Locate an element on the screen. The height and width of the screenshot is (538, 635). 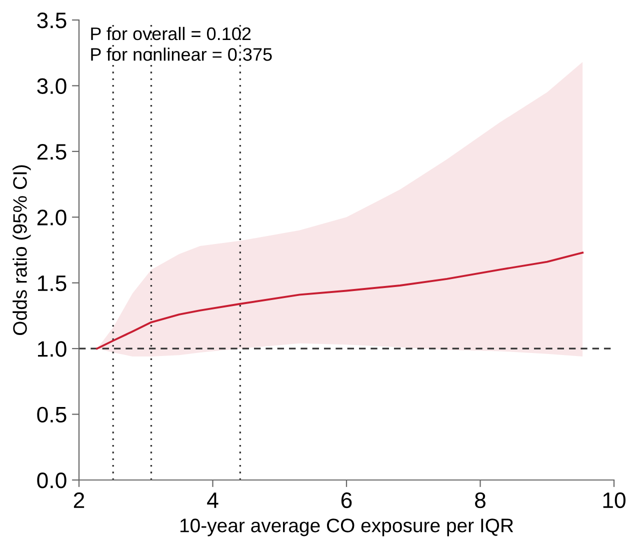
annotation: P for overall = 0.102 is located at coordinates (171, 33).